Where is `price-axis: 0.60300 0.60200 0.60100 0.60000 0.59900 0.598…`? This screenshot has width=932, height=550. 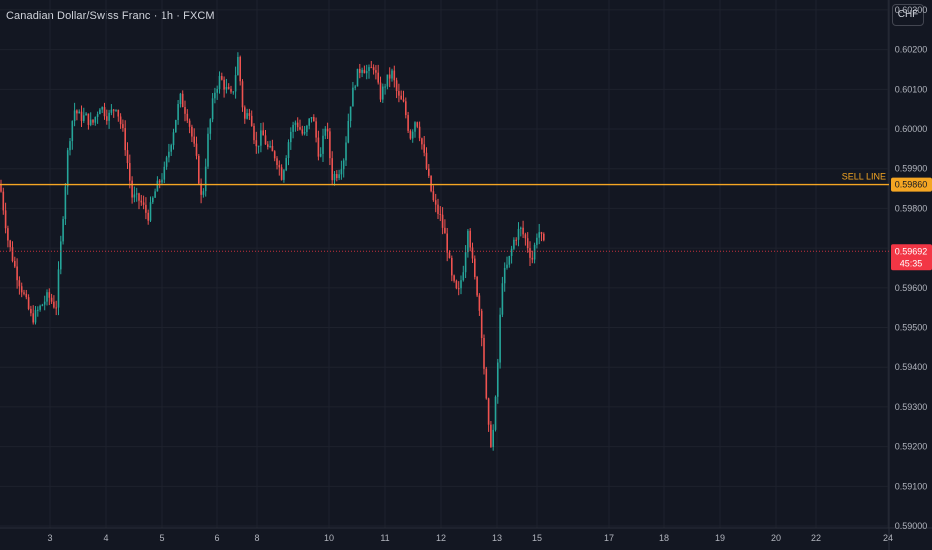
price-axis: 0.60300 0.60200 0.60100 0.60000 0.59900 0.598… is located at coordinates (911, 268).